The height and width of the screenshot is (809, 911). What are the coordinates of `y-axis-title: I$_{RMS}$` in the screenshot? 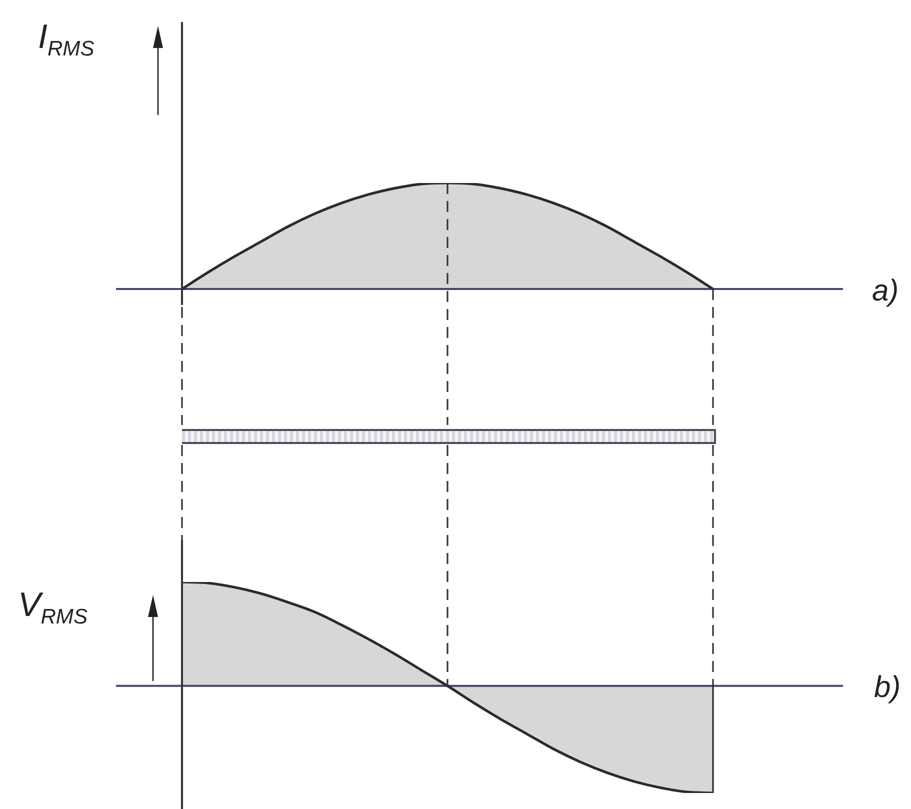 It's located at (66, 39).